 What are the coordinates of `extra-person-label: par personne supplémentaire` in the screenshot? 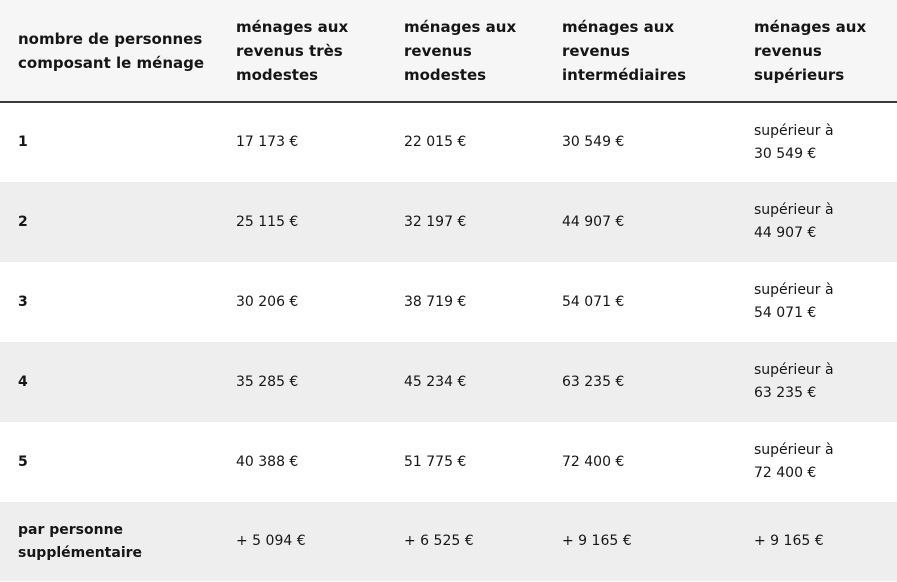 It's located at (80, 541).